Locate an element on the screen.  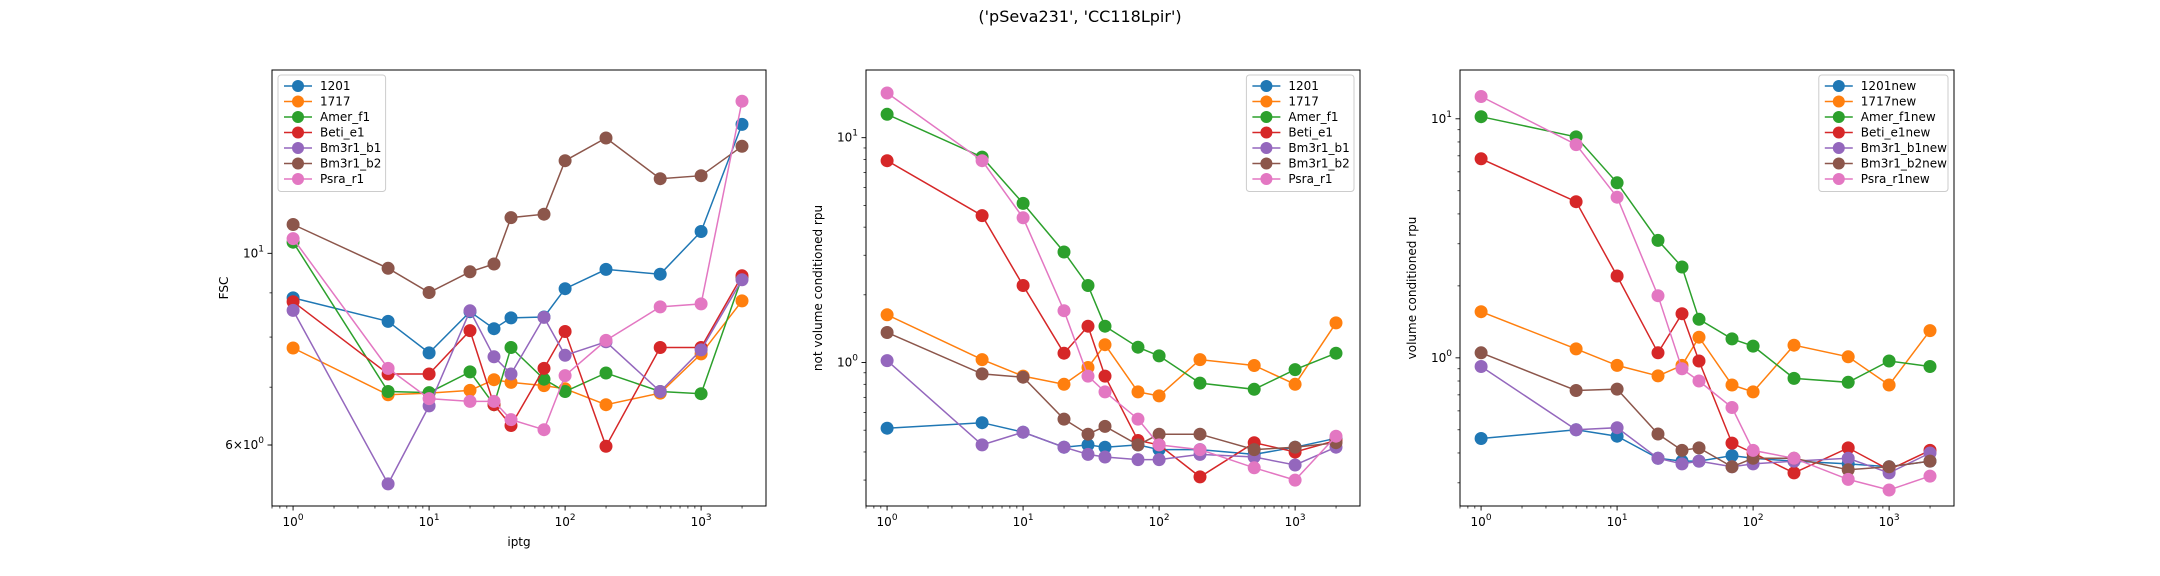
series-1717new is located at coordinates (1705, 352).